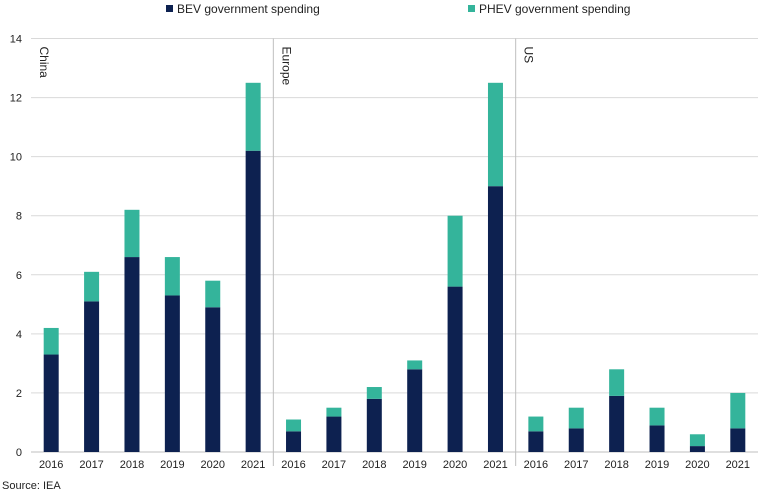 This screenshot has height=498, width=770. I want to click on x-tick-label-us-2019: 2019, so click(657, 465).